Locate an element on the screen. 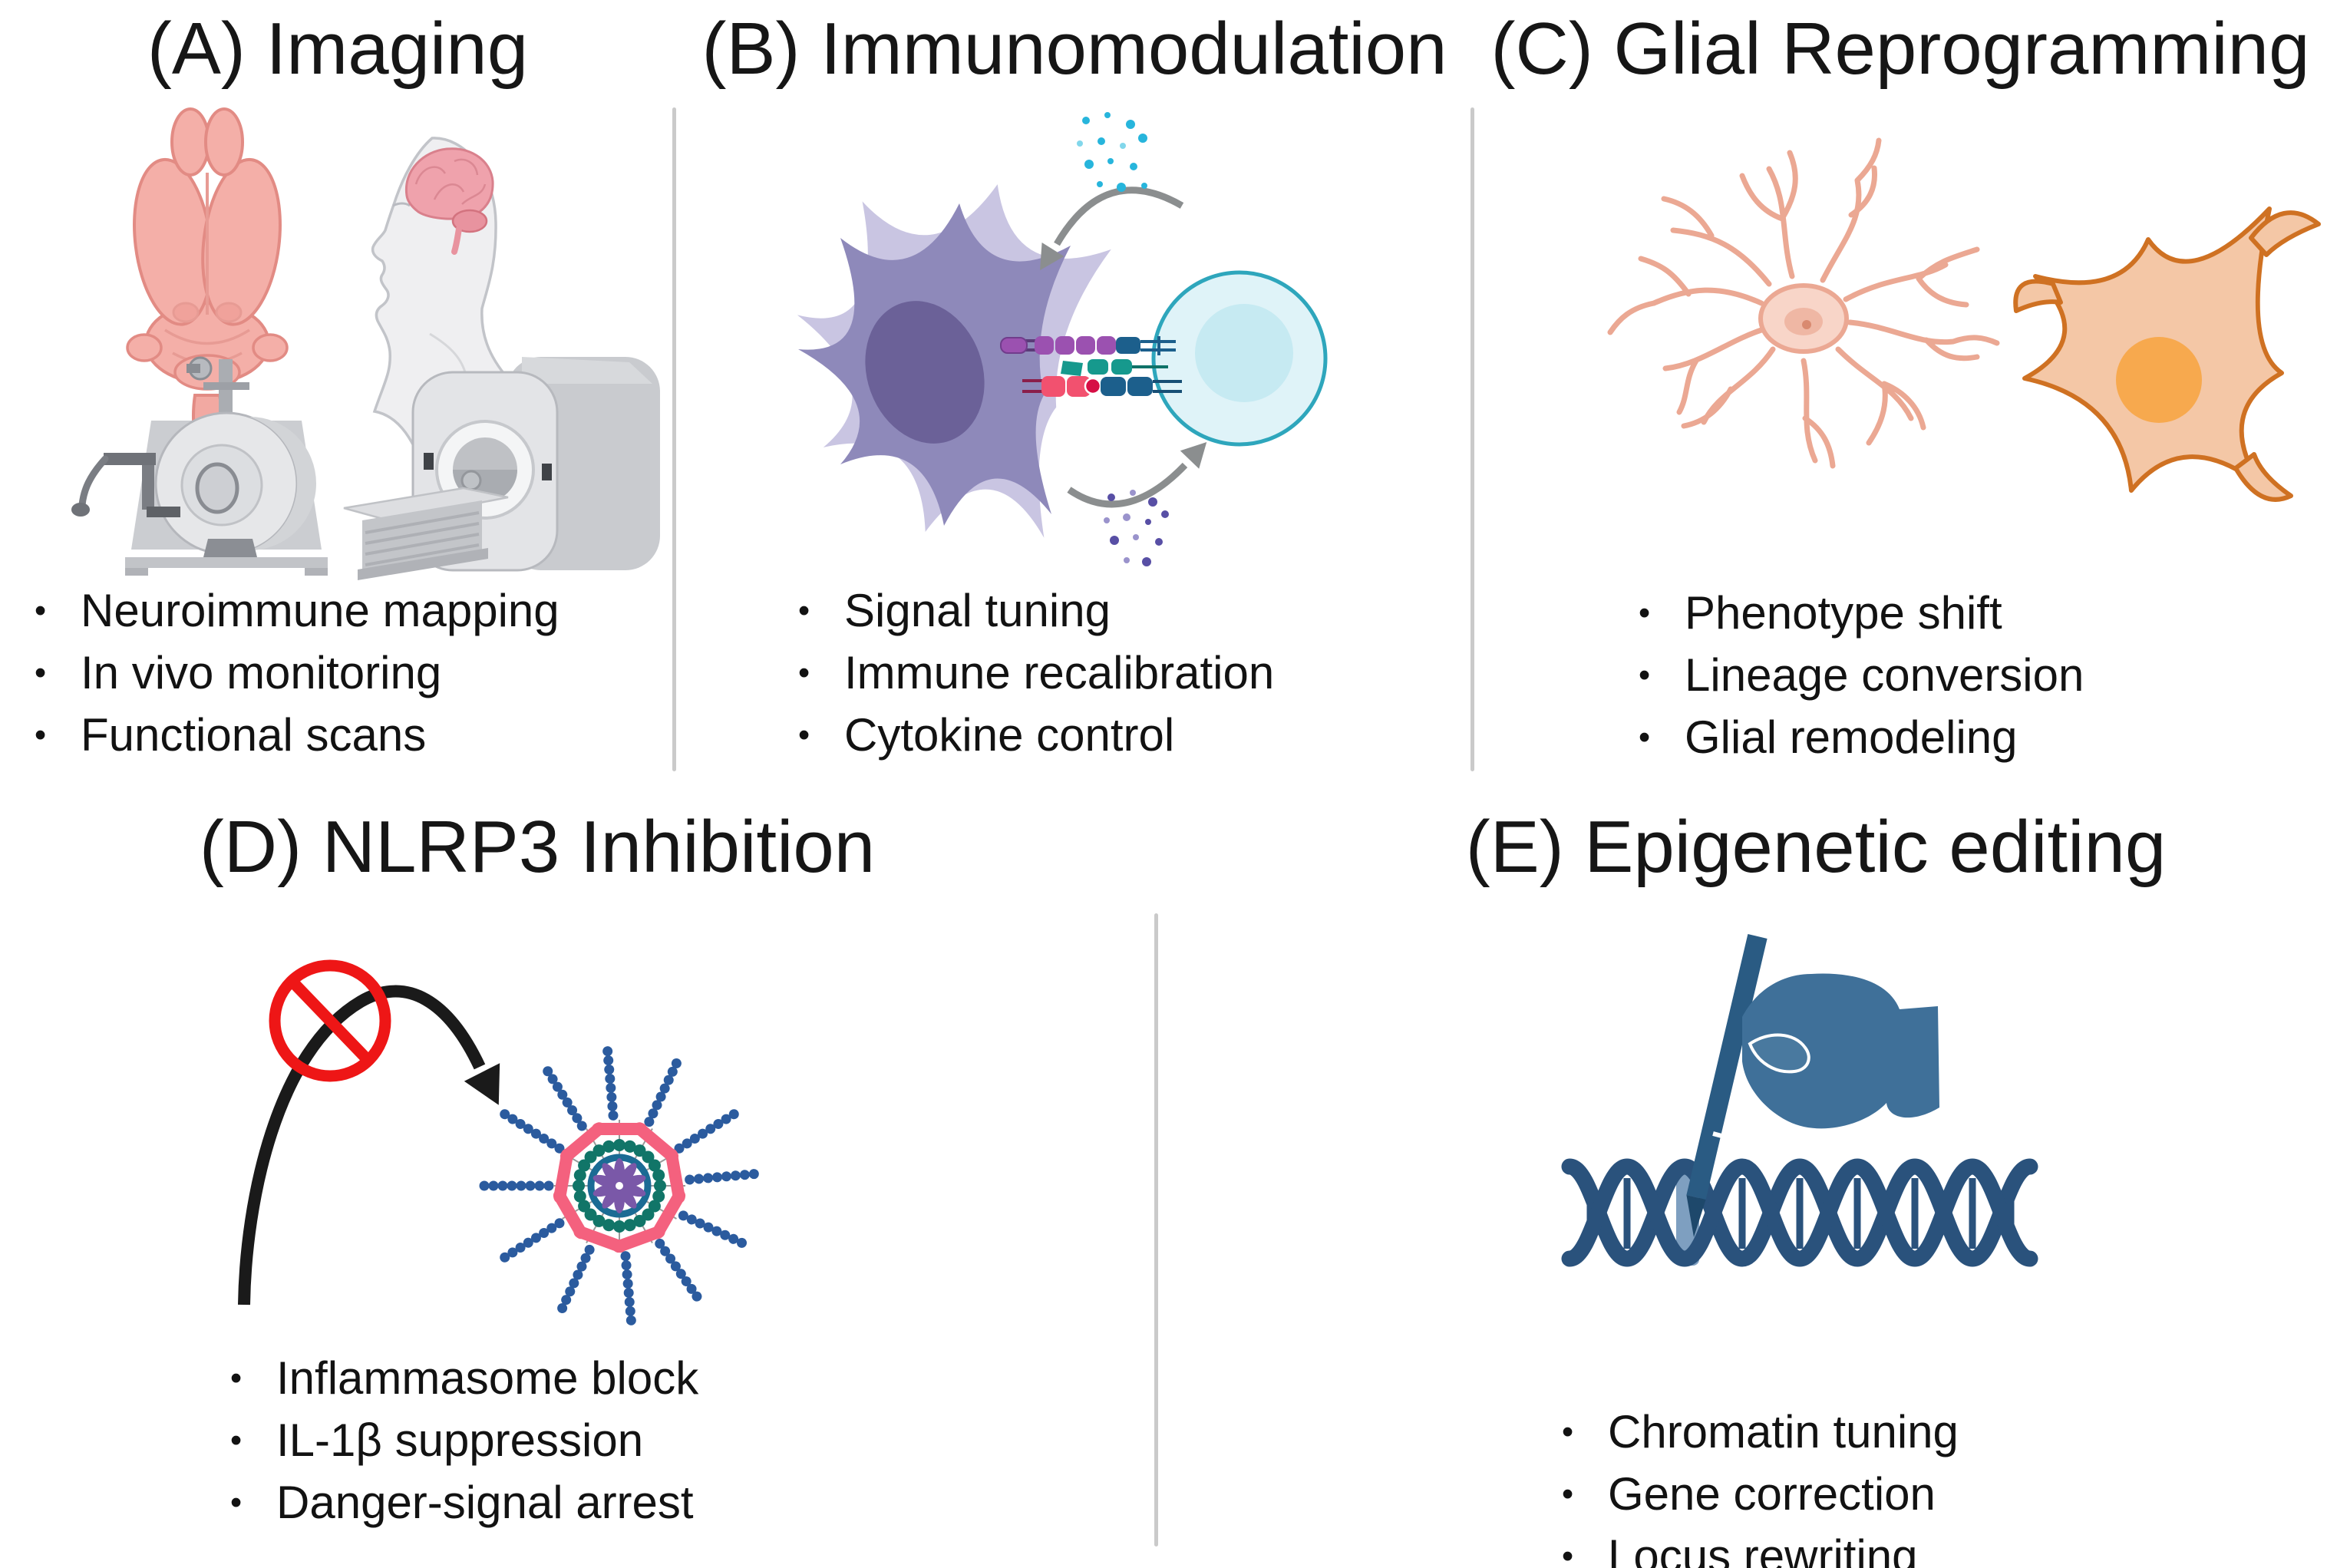  bullet-item: Signal tuning is located at coordinates (1036, 610).